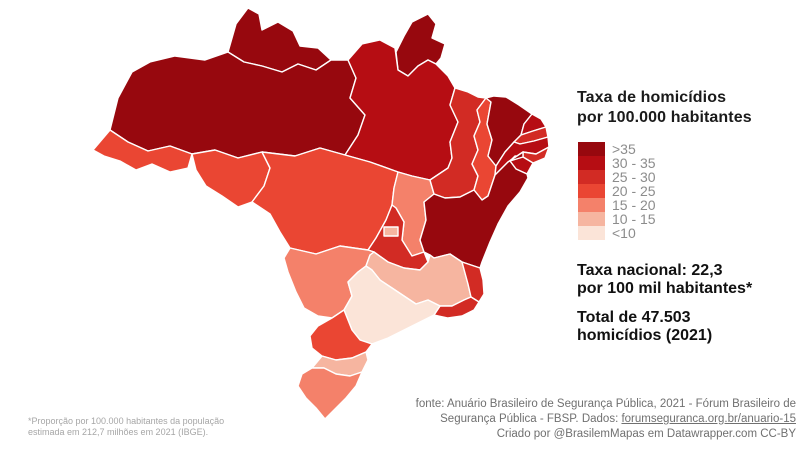  What do you see at coordinates (624, 233) in the screenshot?
I see `legend-label: <10` at bounding box center [624, 233].